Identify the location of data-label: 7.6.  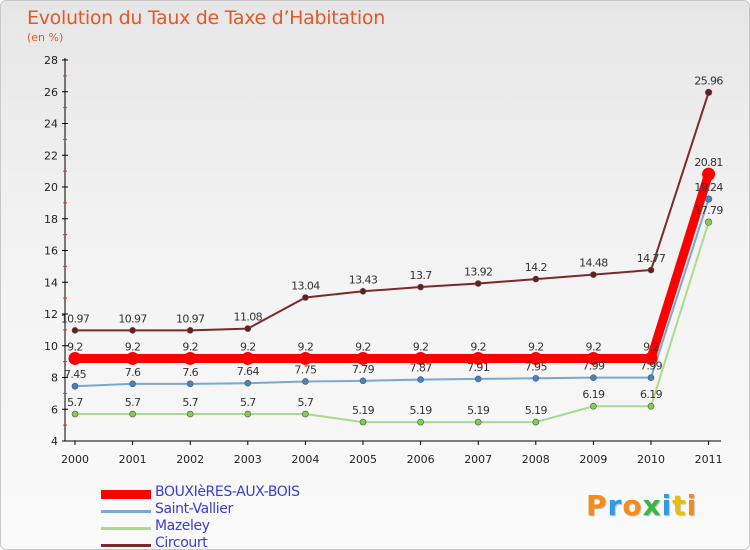
(190, 372).